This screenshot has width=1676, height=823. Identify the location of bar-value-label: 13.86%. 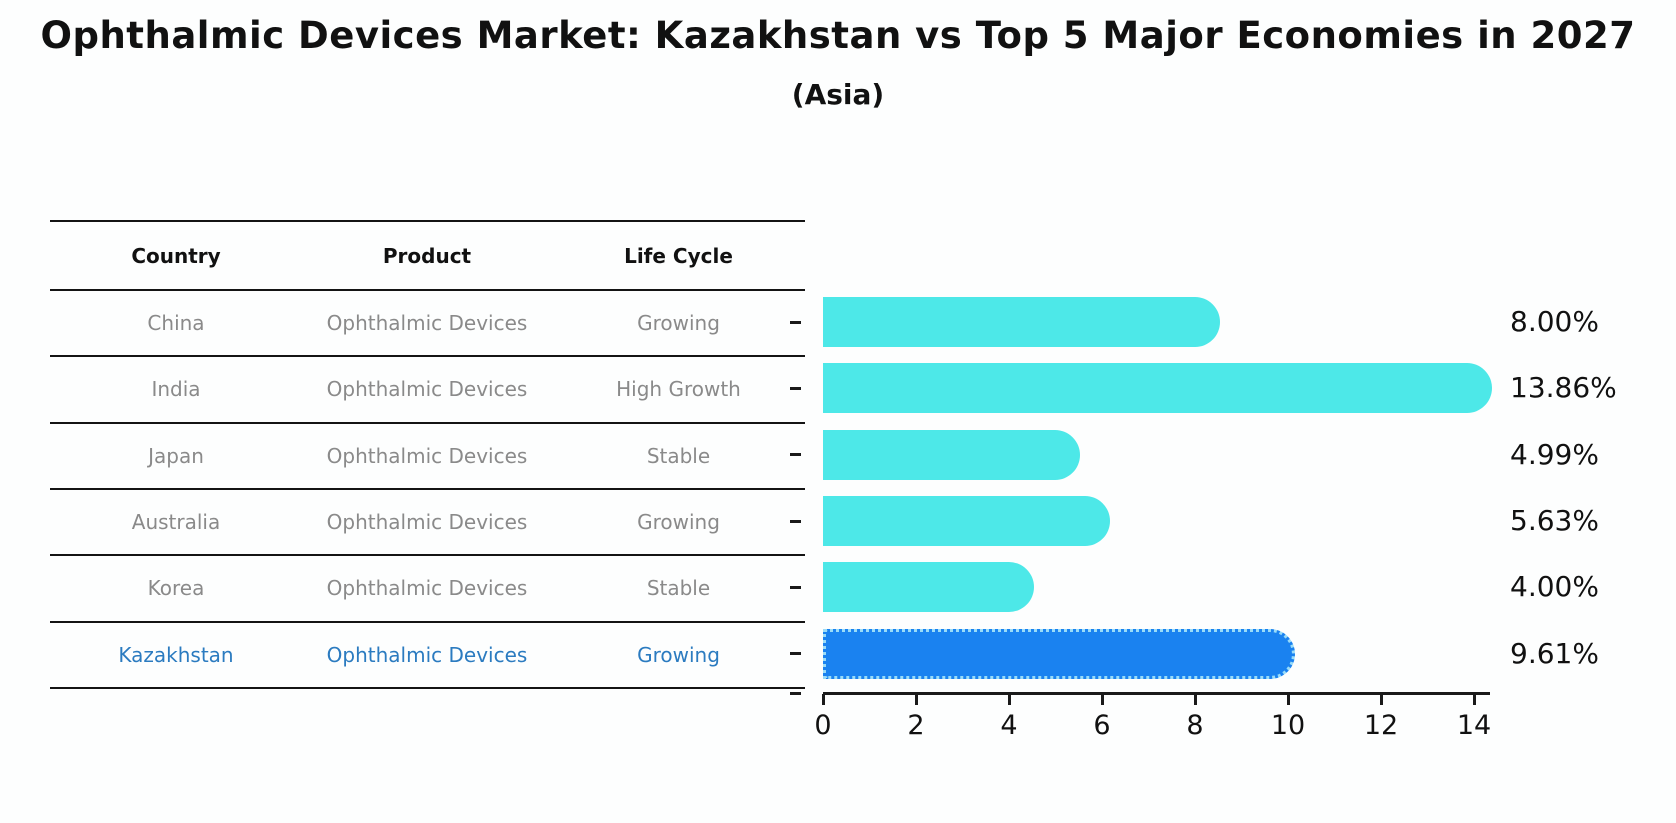
(1563, 388).